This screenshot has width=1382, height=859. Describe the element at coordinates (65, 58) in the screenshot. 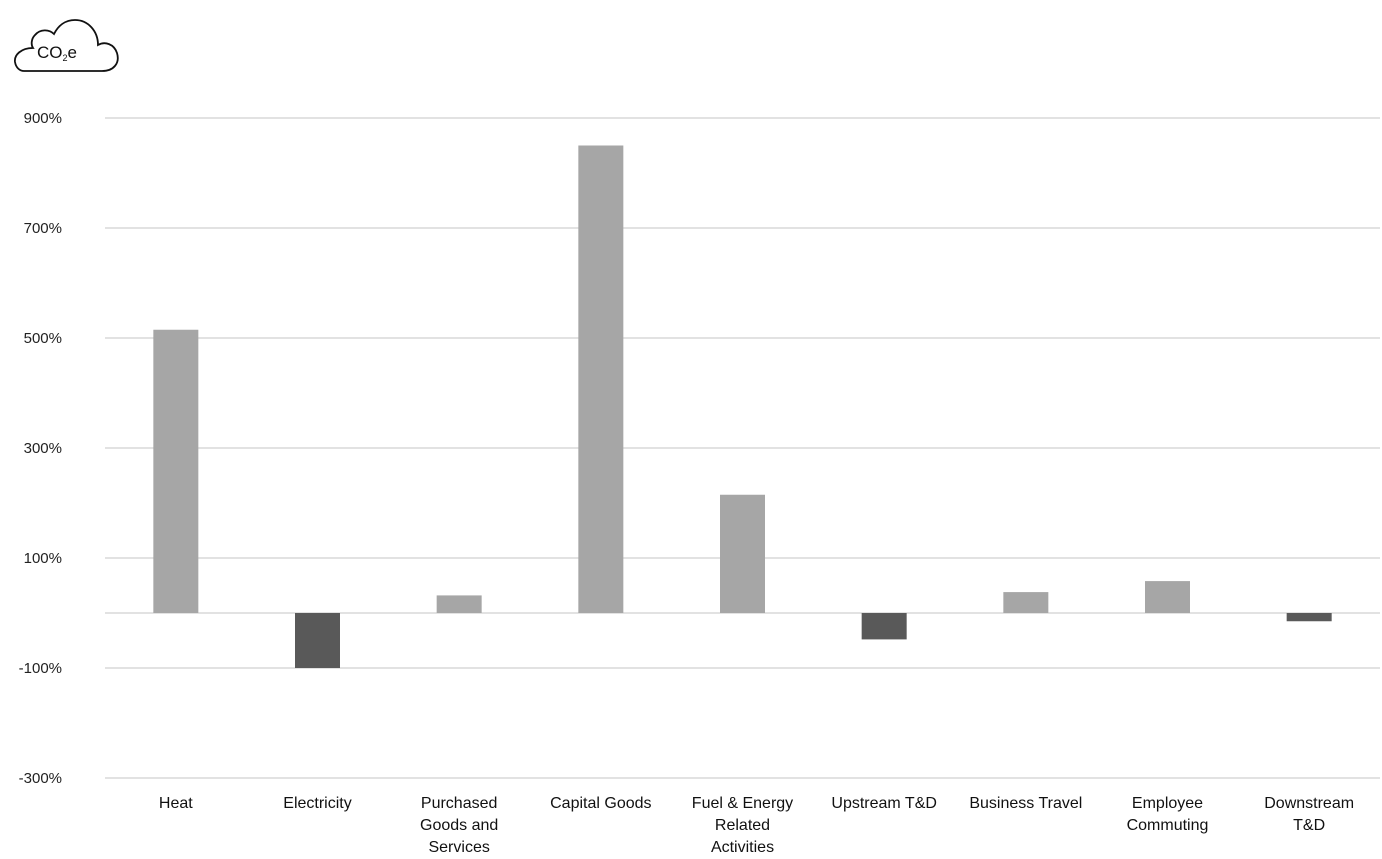

I see `co2e-subscript: 2` at that location.